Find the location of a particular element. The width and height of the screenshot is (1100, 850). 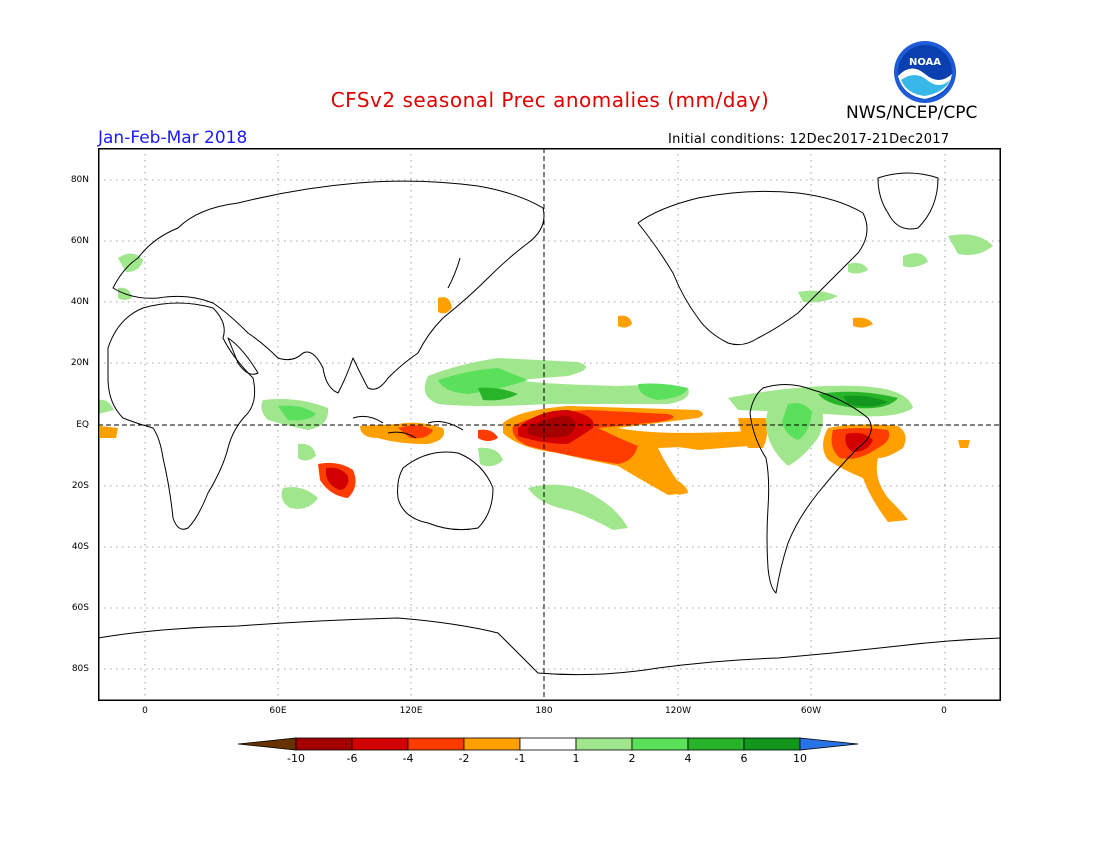

lat-label: 20N is located at coordinates (79, 363).